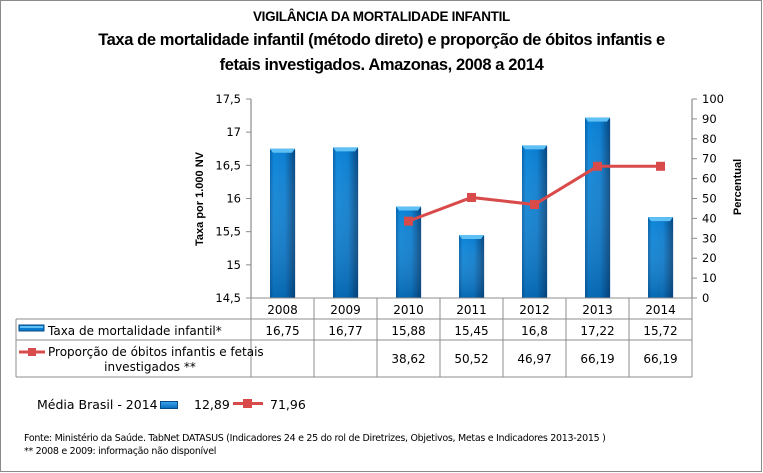 This screenshot has width=763, height=473. Describe the element at coordinates (597, 310) in the screenshot. I see `x-tick-label: 2013` at that location.